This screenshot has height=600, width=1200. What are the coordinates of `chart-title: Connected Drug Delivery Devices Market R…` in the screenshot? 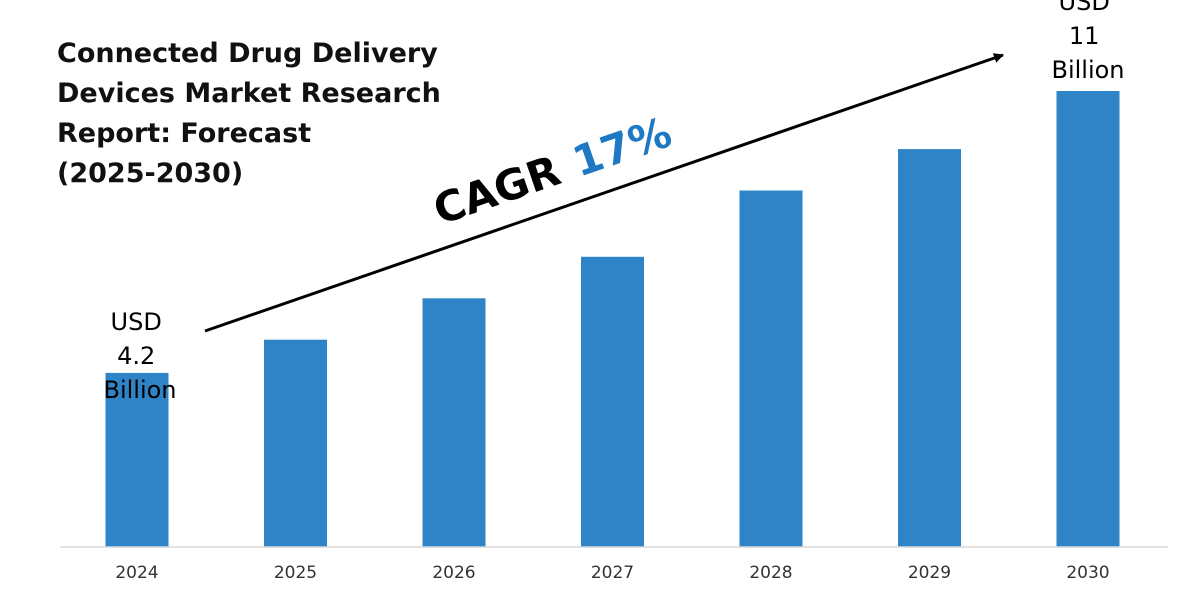 It's located at (253, 113).